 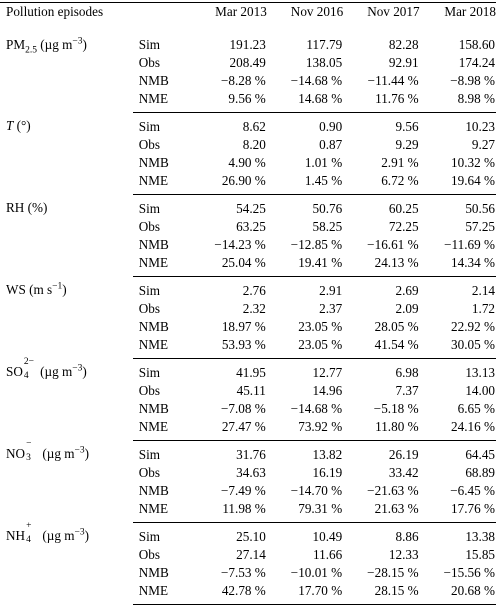 I want to click on cell-mar-2013: 42.78 %, so click(x=225, y=593).